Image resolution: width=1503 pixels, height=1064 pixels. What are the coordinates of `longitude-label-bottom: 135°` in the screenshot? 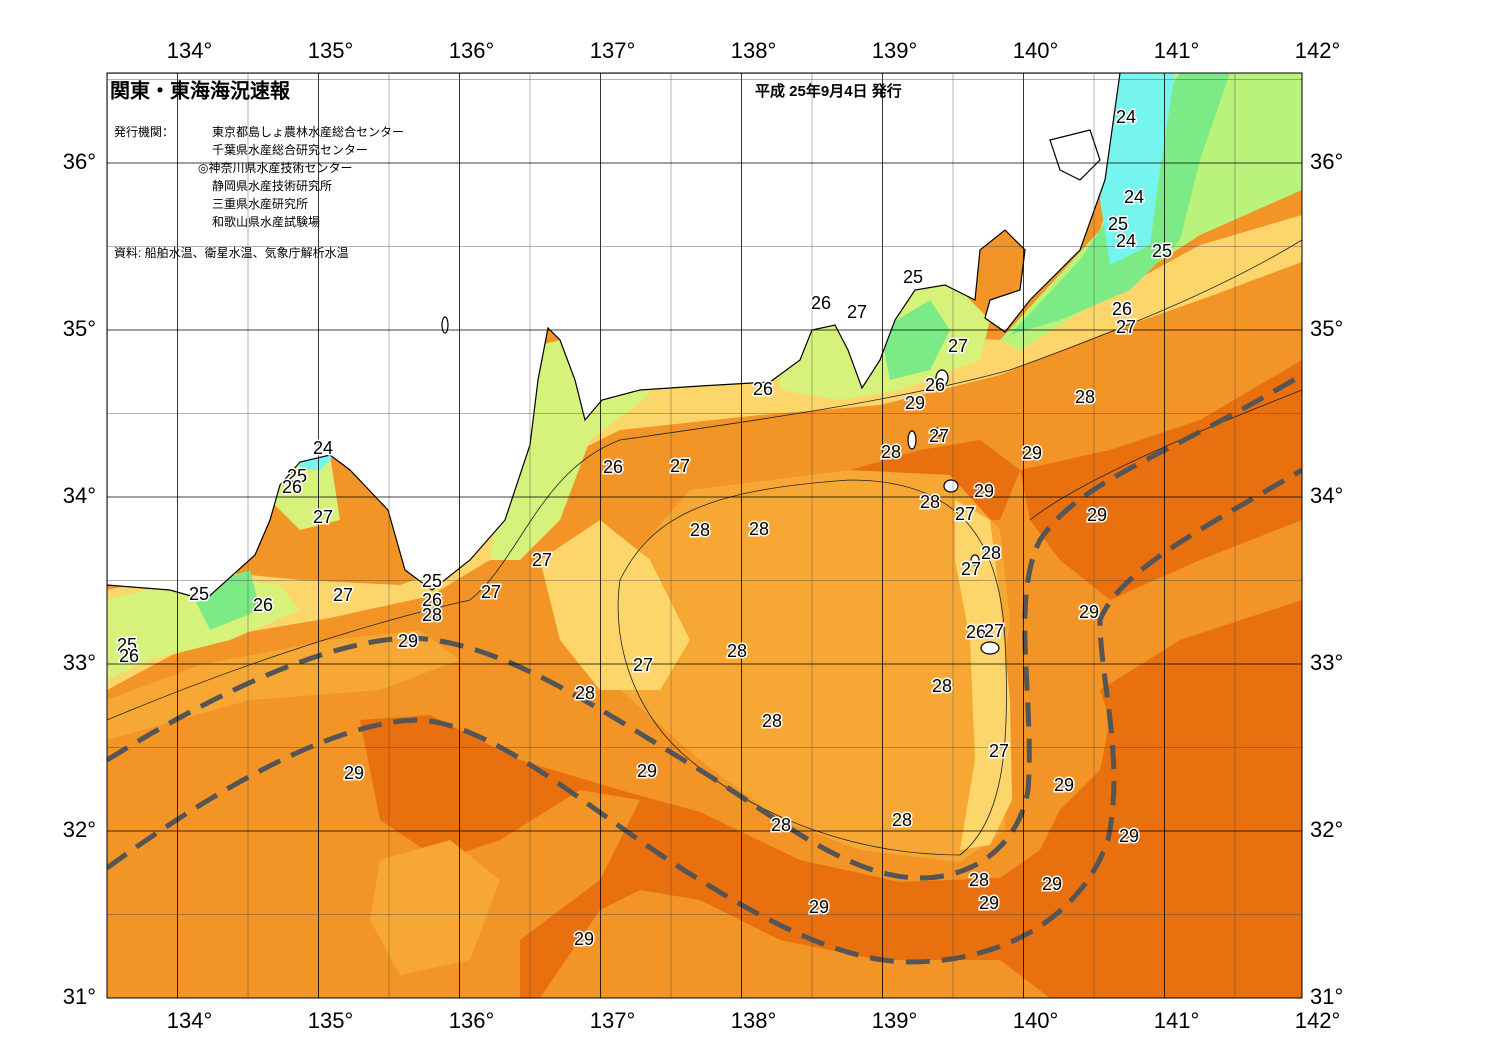 It's located at (331, 1020).